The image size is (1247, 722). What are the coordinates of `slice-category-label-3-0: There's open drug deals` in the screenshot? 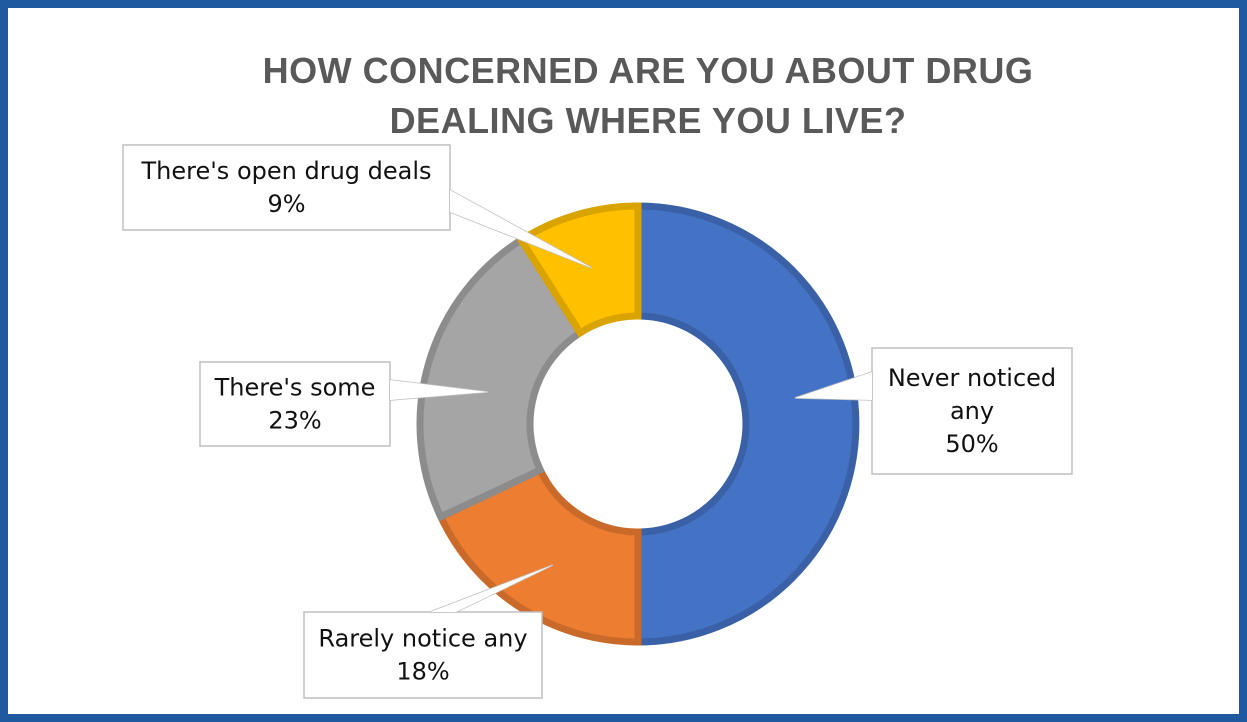 It's located at (285, 171).